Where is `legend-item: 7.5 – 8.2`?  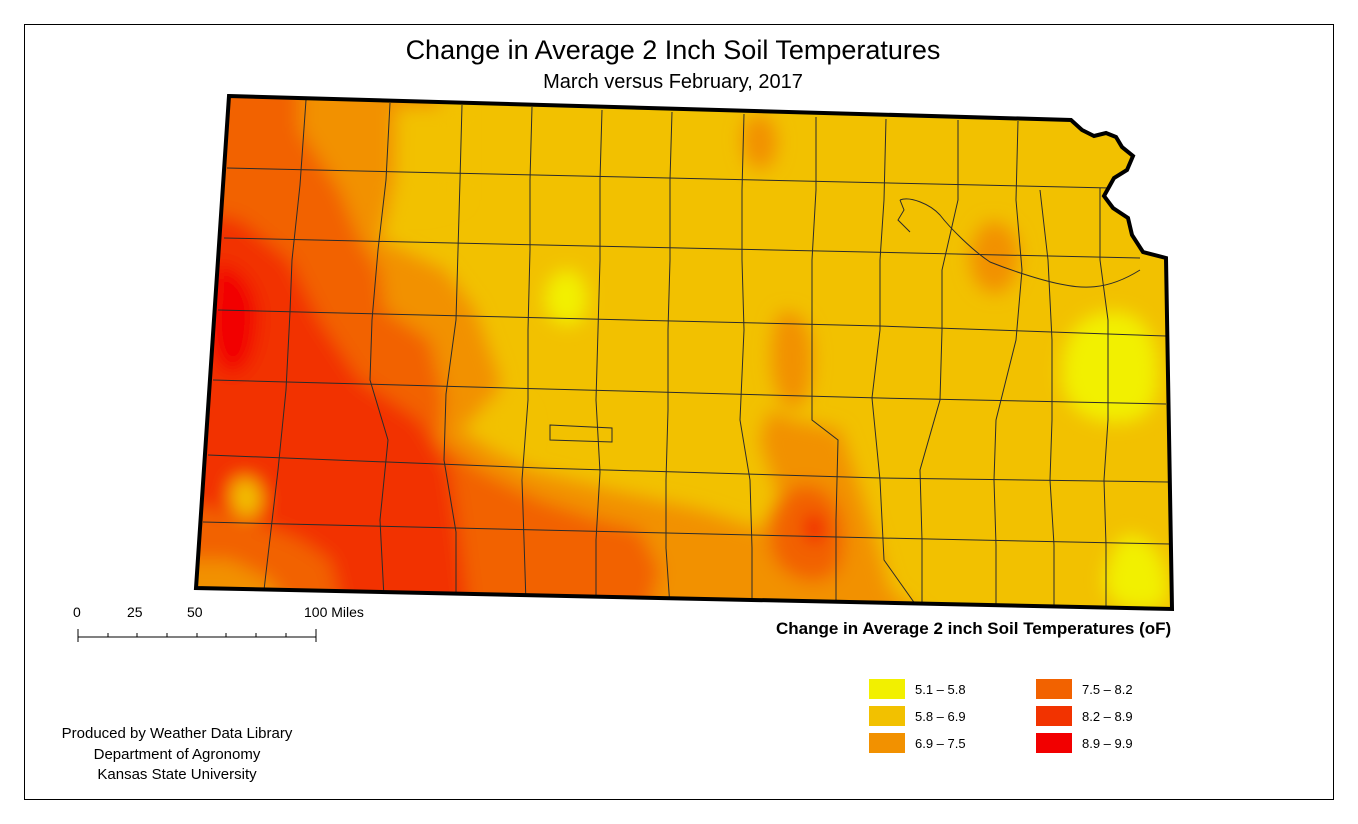
legend-item: 7.5 – 8.2 is located at coordinates (1084, 689).